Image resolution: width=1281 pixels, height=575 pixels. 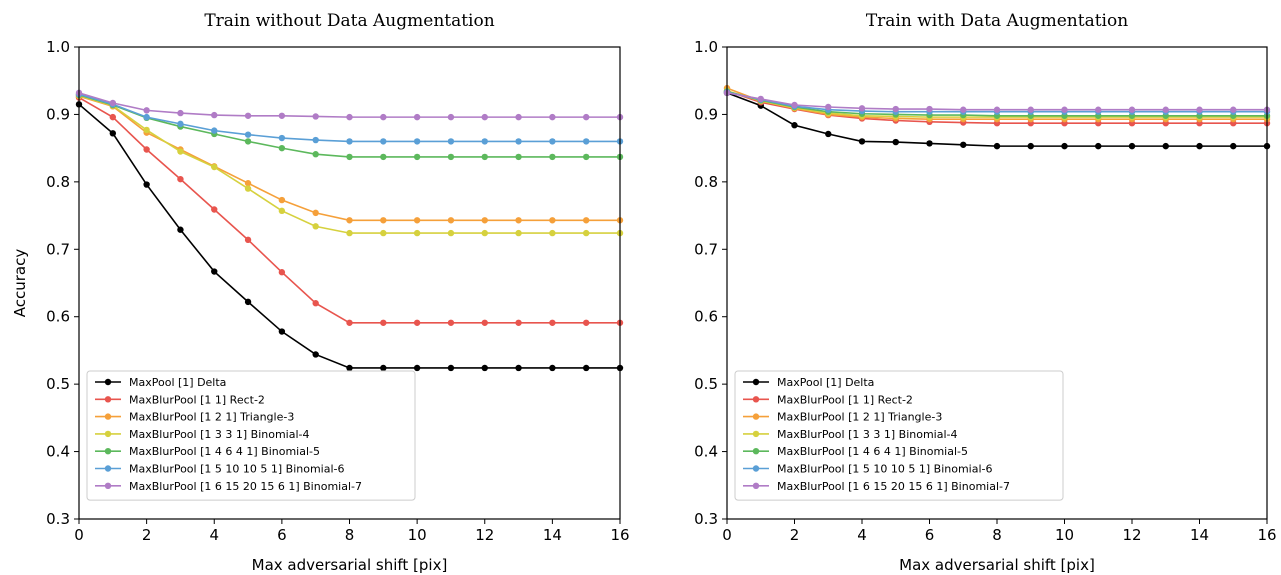 What do you see at coordinates (177, 382) in the screenshot?
I see `legend-entry: MaxPool [1] Delta` at bounding box center [177, 382].